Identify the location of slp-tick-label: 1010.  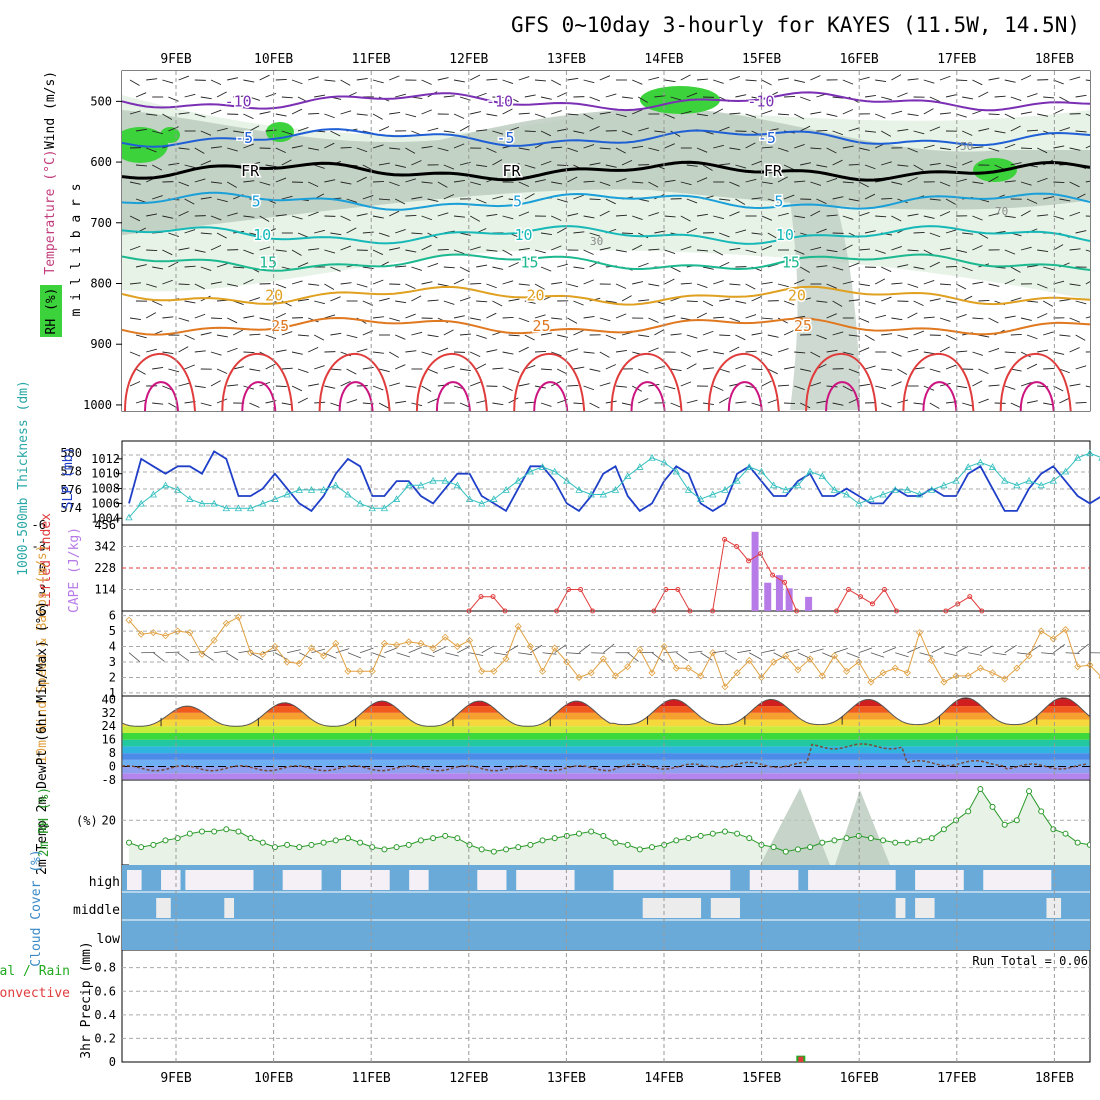
(105, 474).